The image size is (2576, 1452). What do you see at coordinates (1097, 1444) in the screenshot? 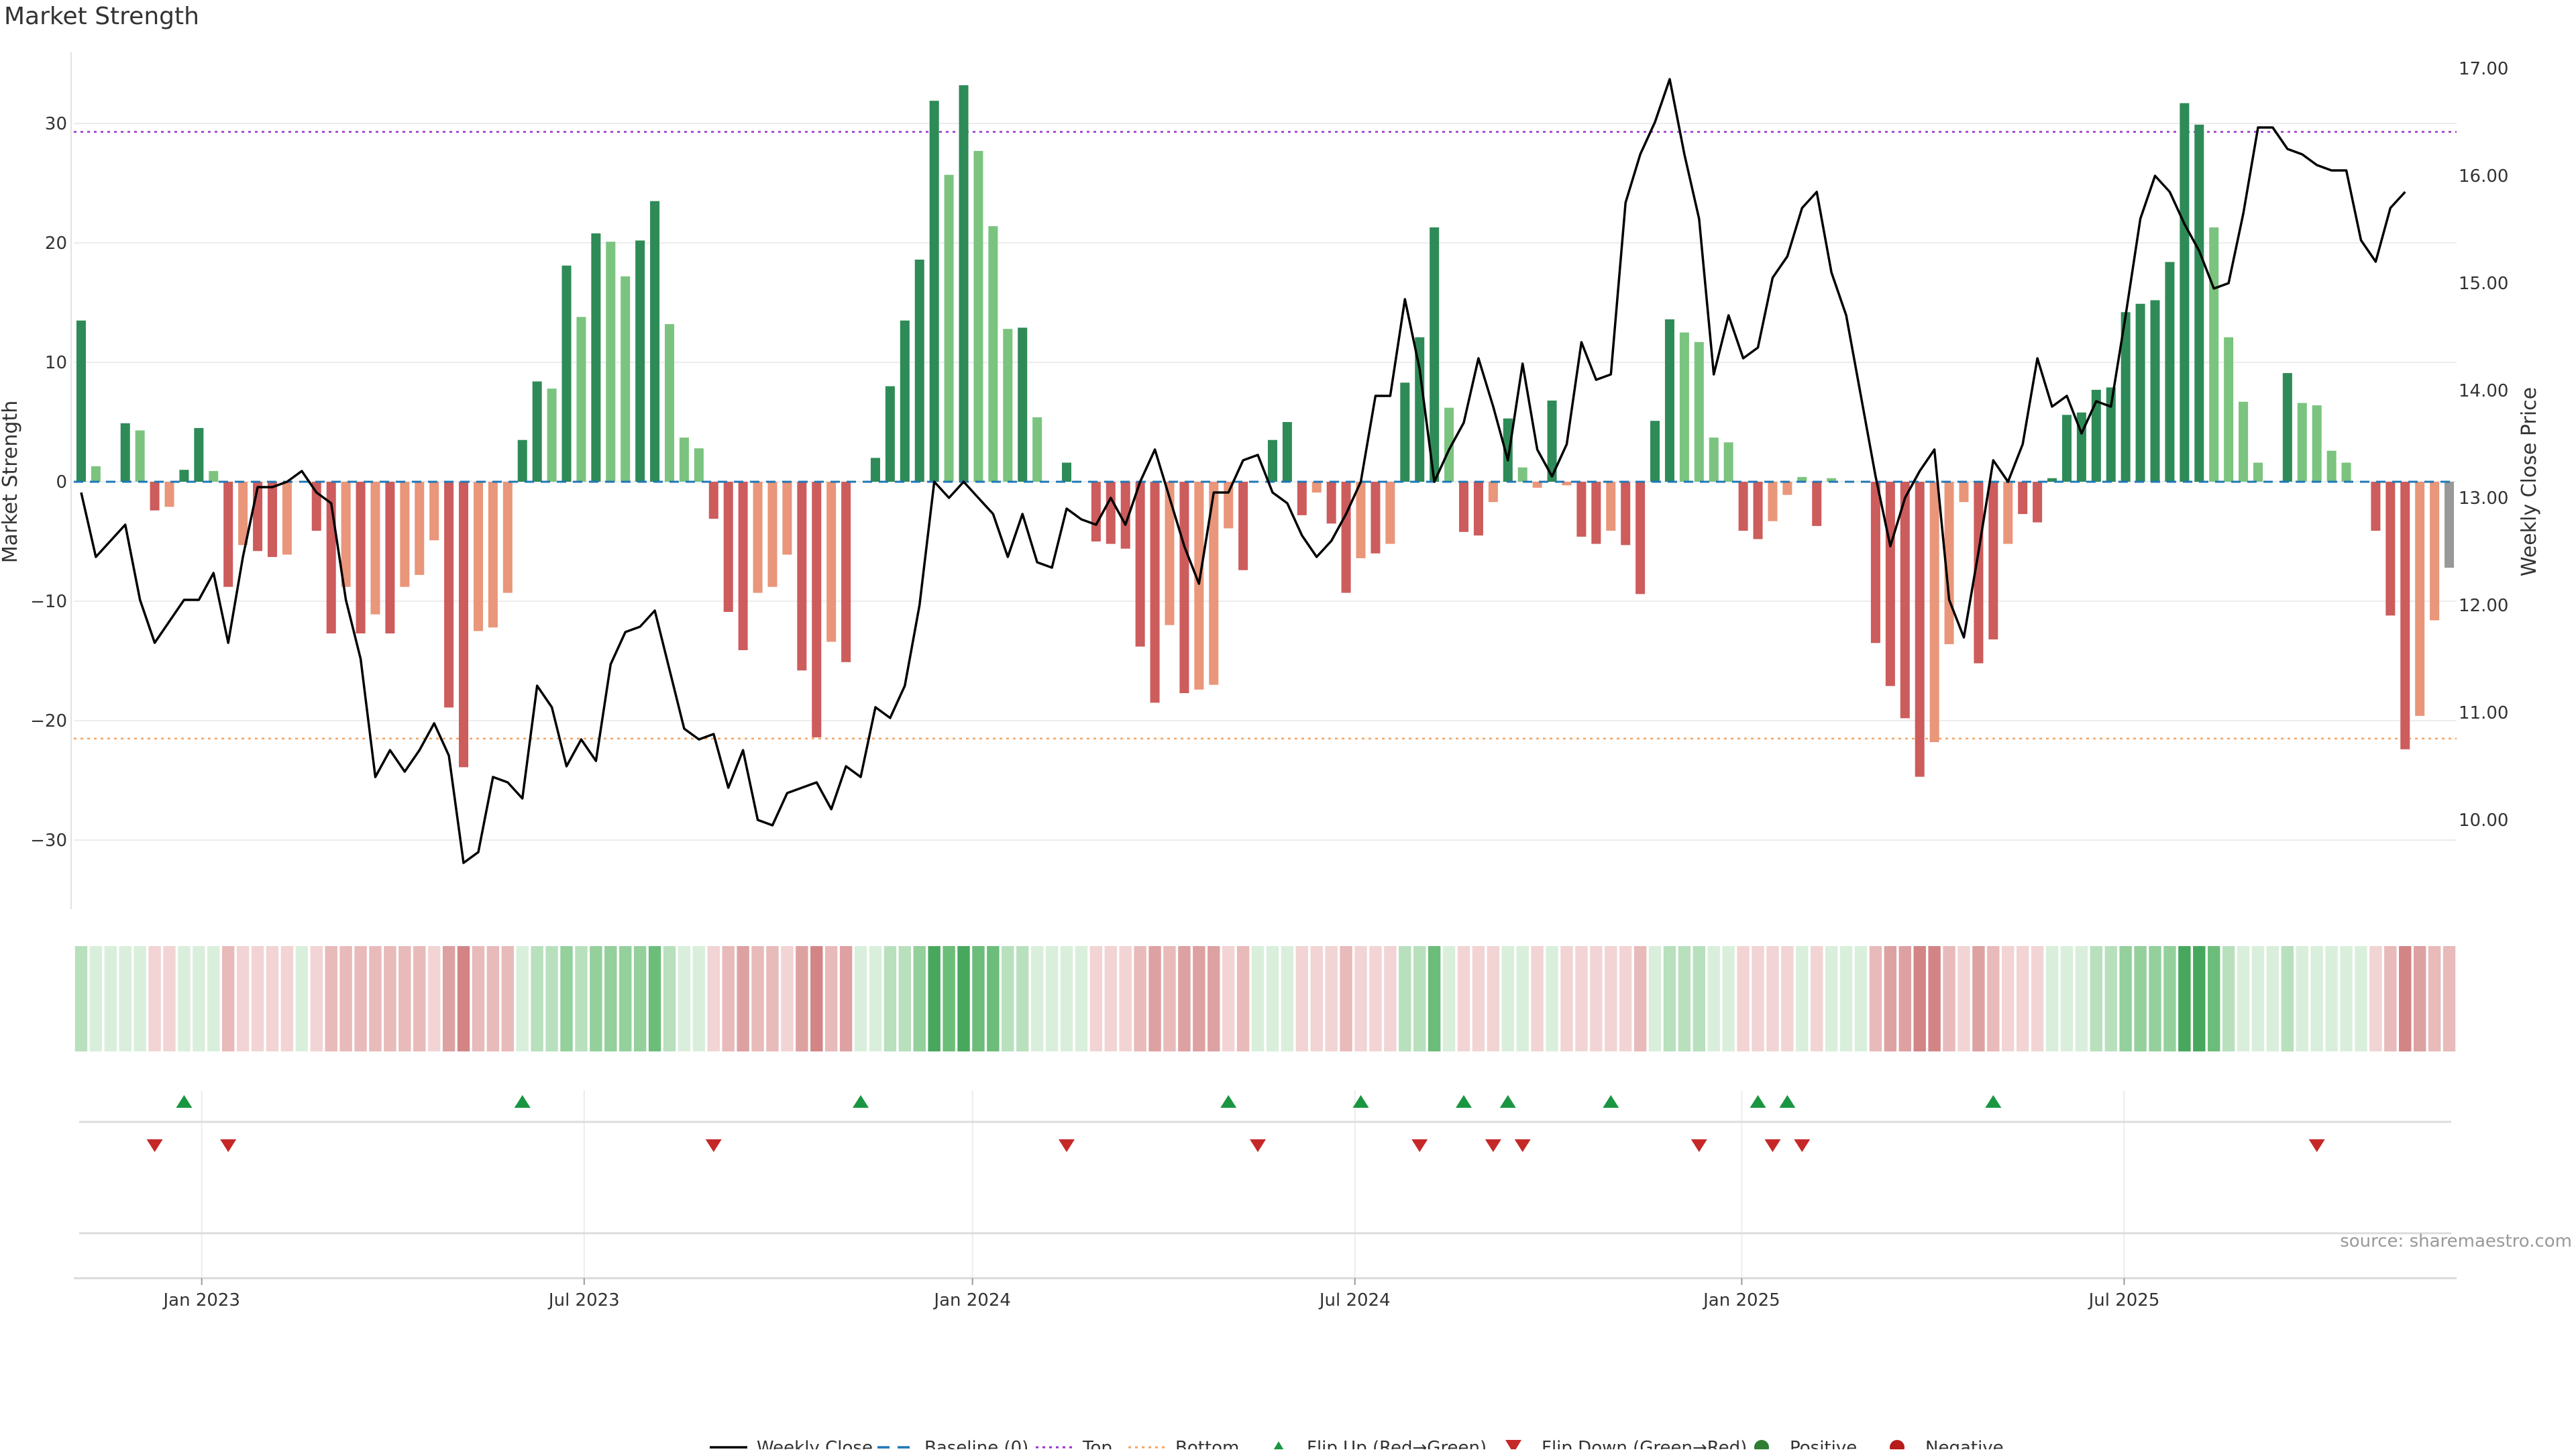
I see `legend-label: Top` at bounding box center [1097, 1444].